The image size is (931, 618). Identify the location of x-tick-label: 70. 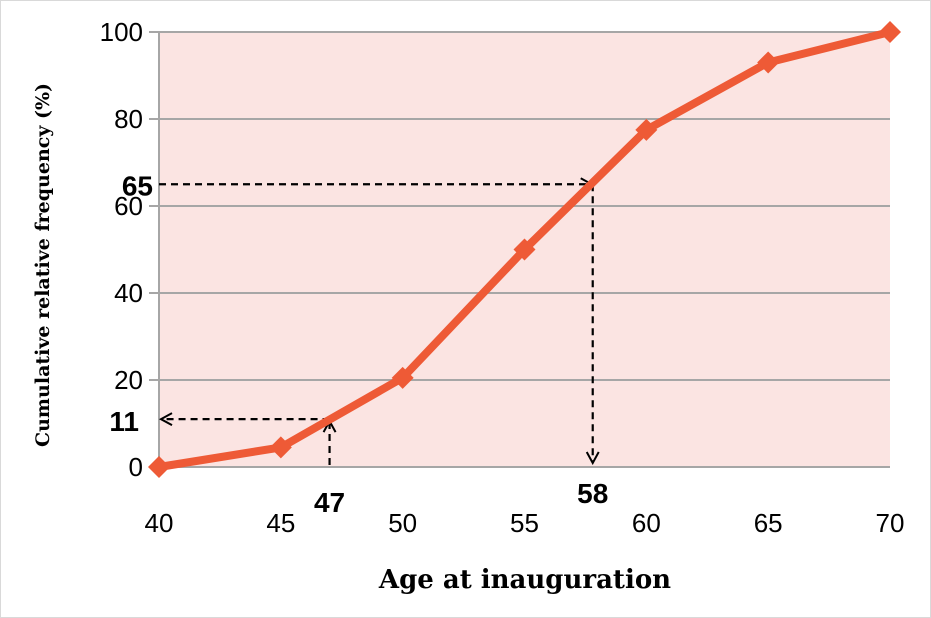
(890, 523).